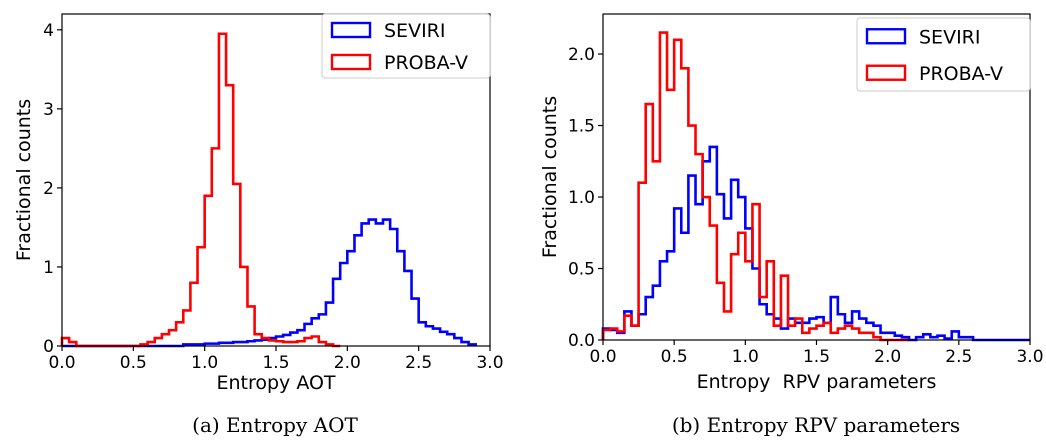  What do you see at coordinates (275, 363) in the screenshot?
I see `panel-a-x-tick-label: 1.5` at bounding box center [275, 363].